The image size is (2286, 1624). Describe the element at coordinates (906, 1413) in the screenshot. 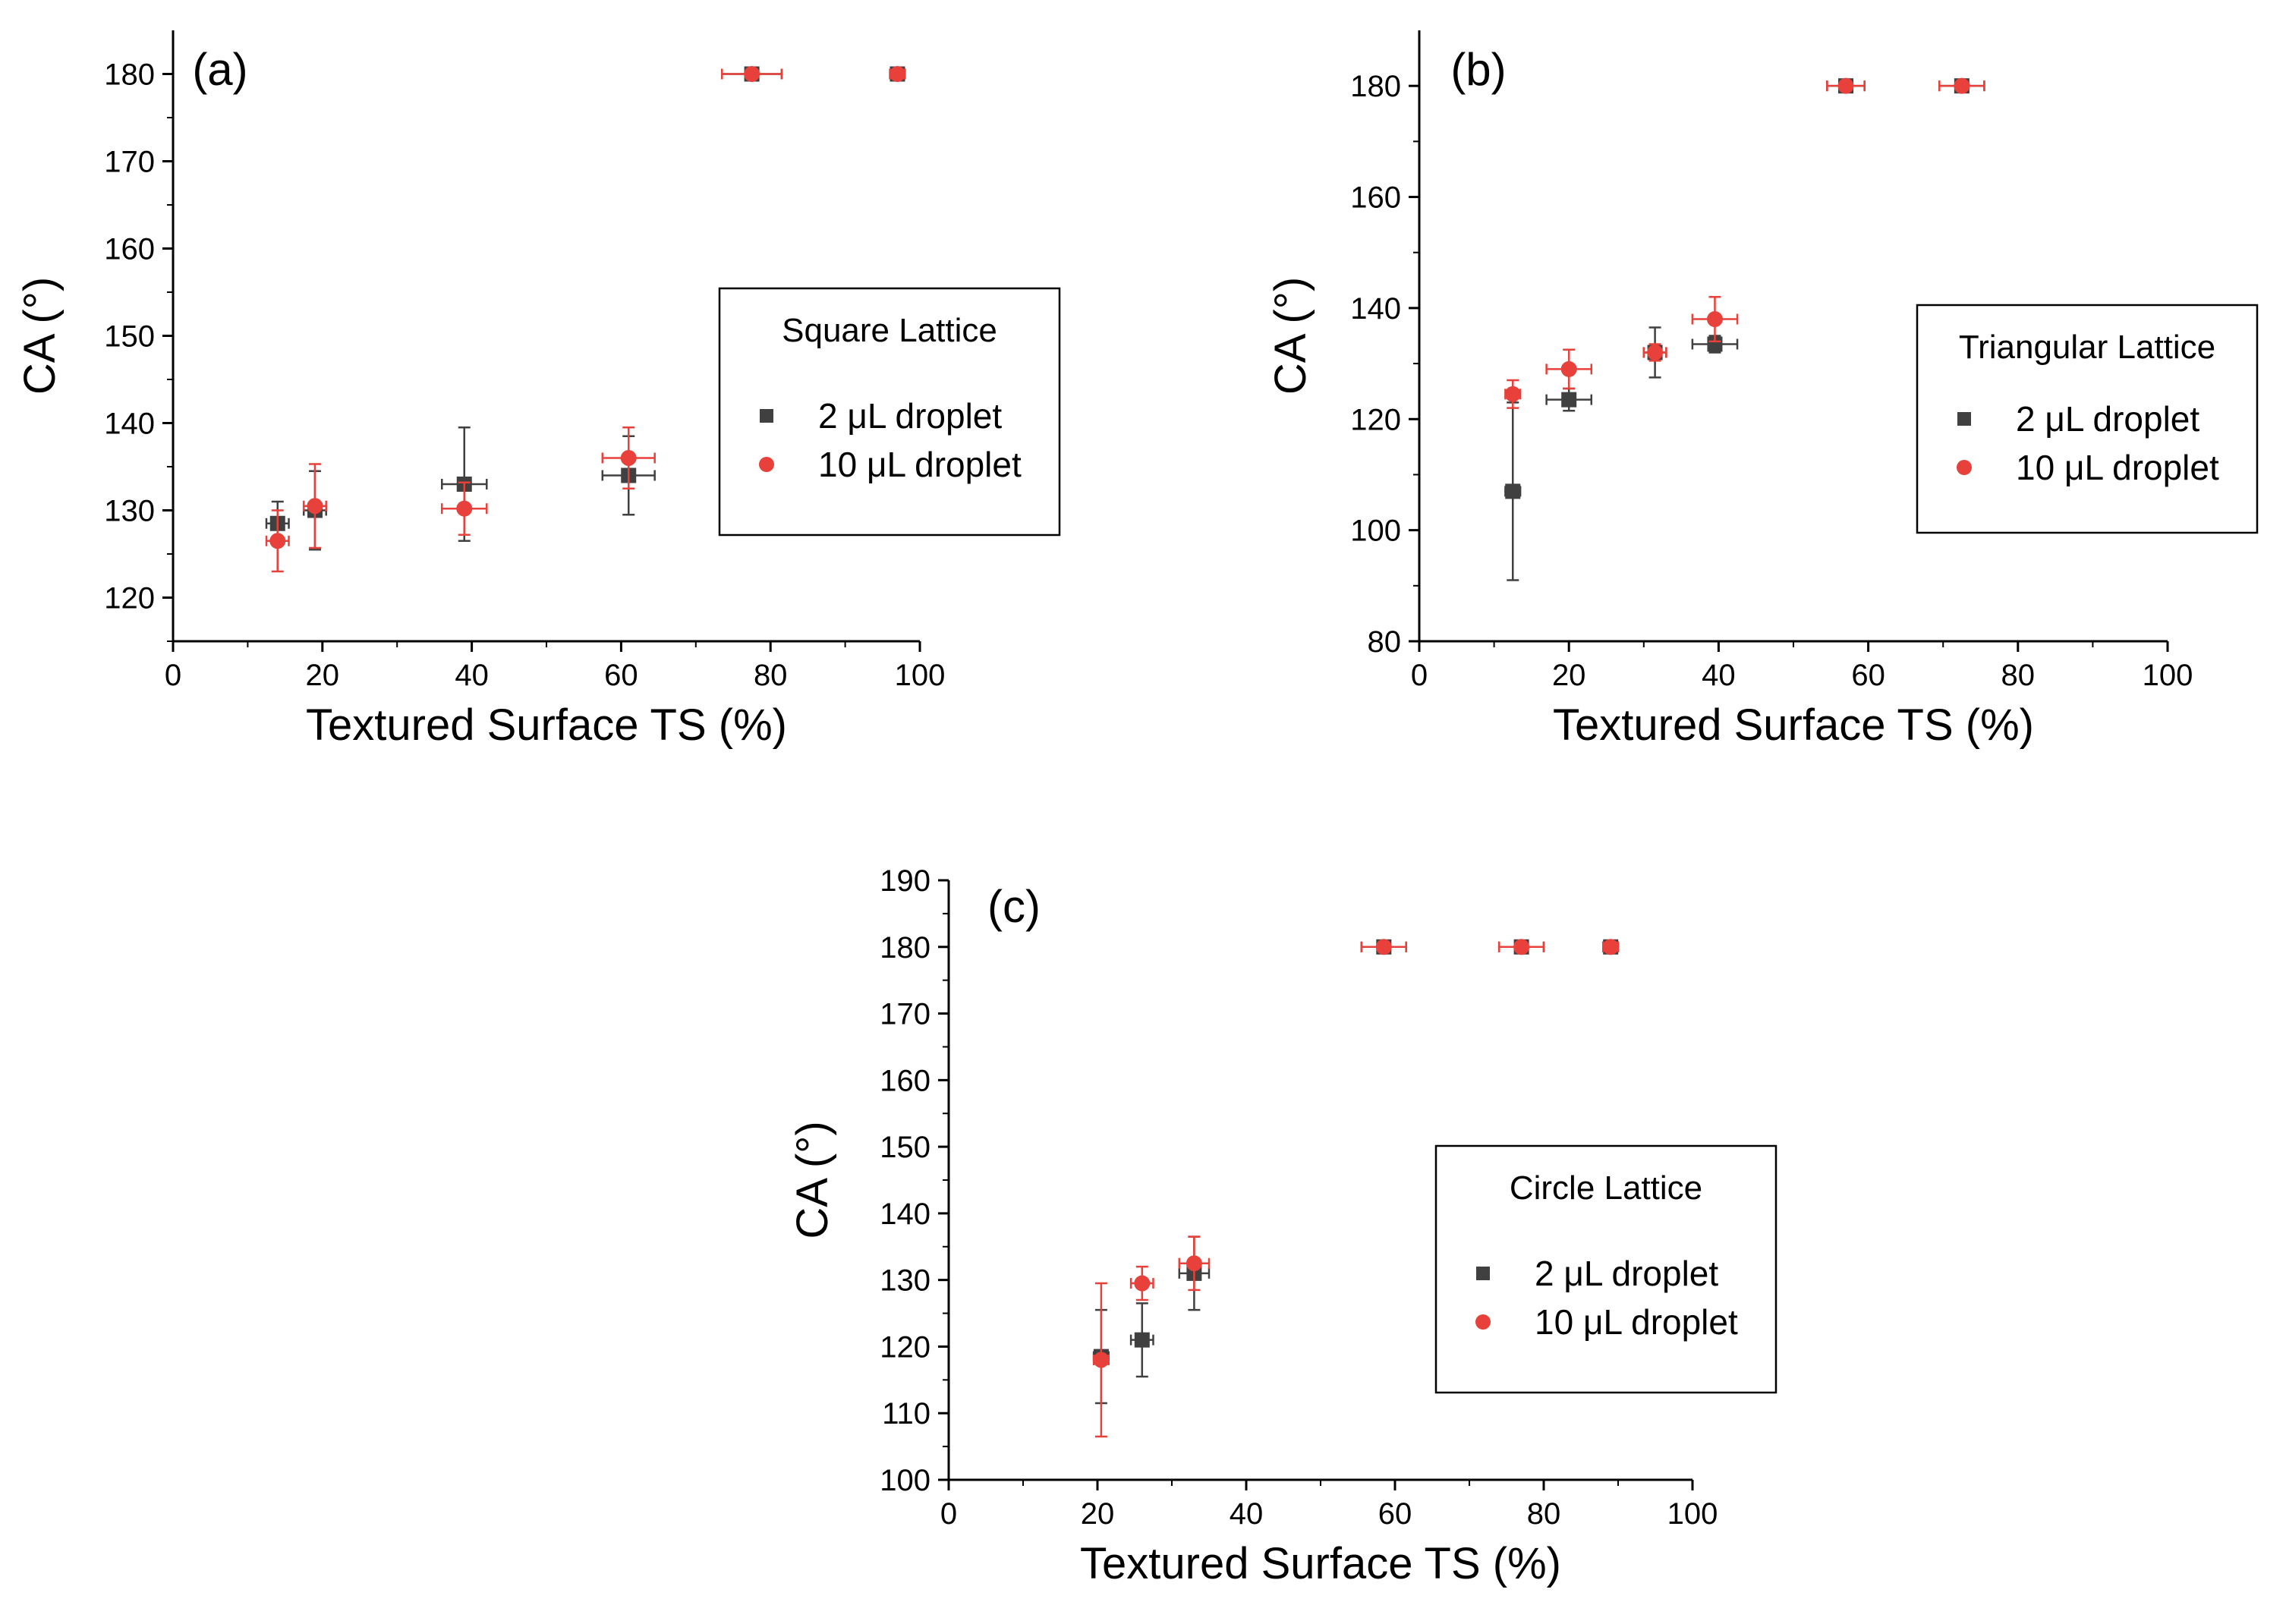

I see `y-tick-label: 110` at that location.